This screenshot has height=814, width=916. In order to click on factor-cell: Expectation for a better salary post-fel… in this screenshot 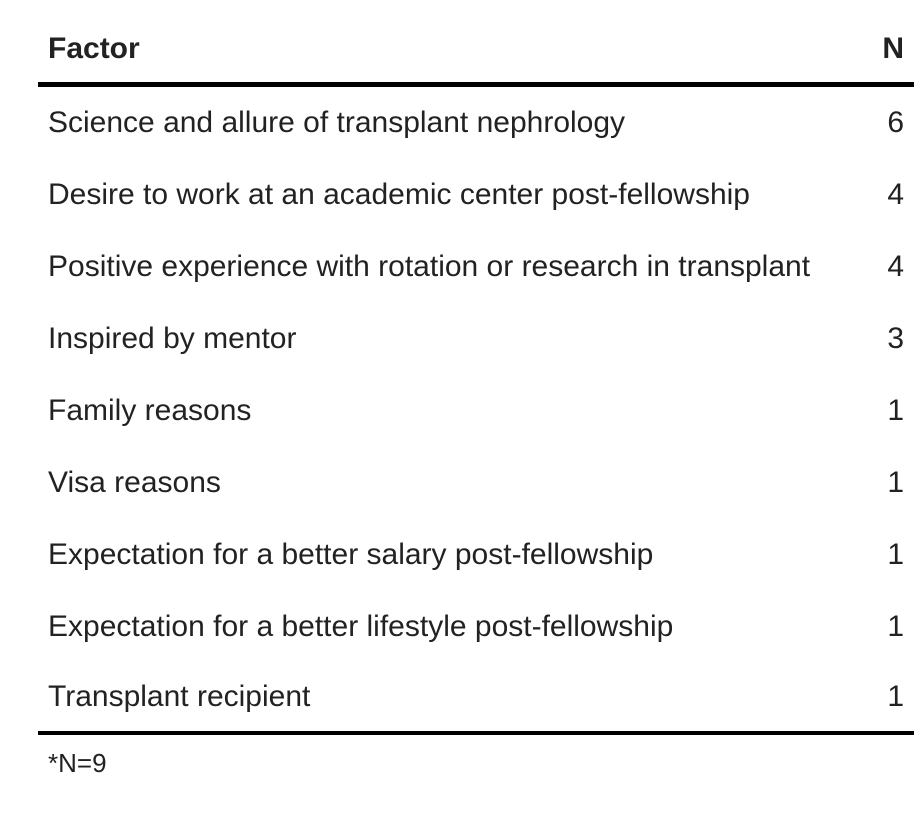, I will do `click(351, 554)`.